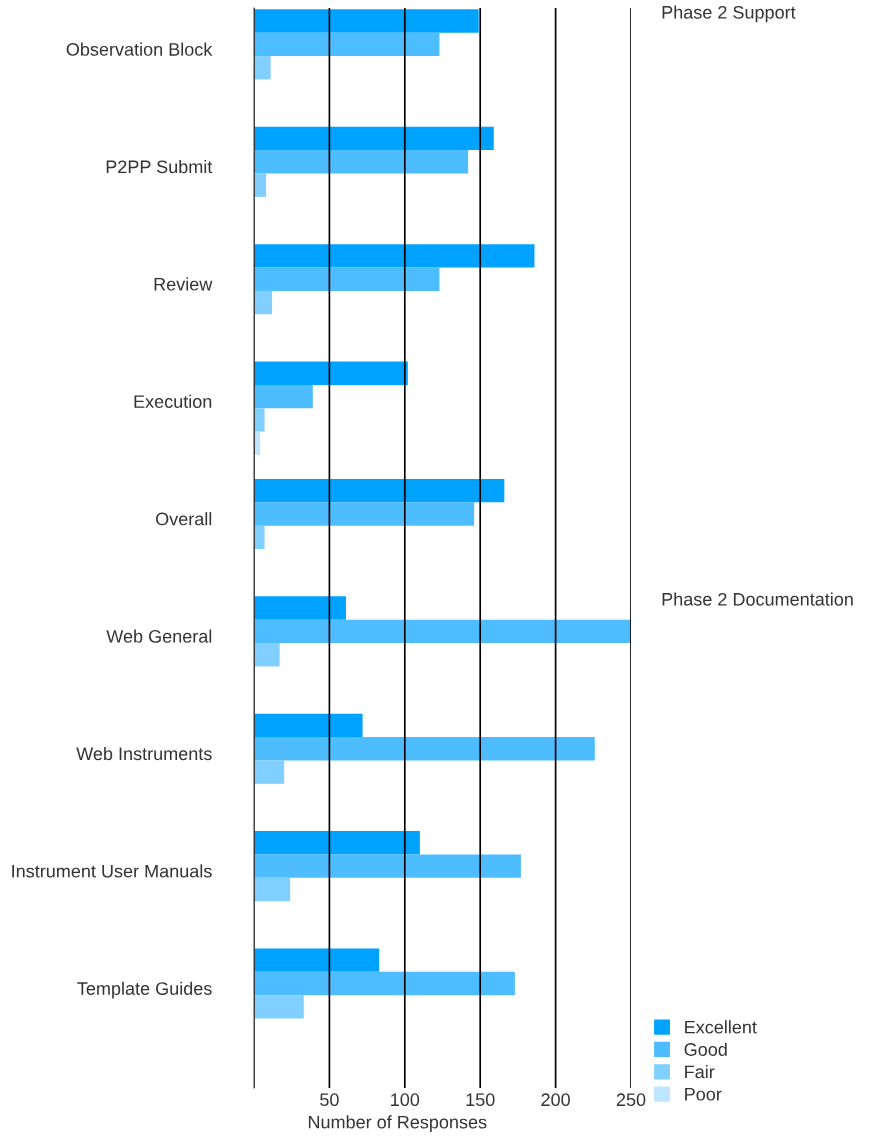 The width and height of the screenshot is (873, 1146). I want to click on x-tick-label: 200, so click(555, 1100).